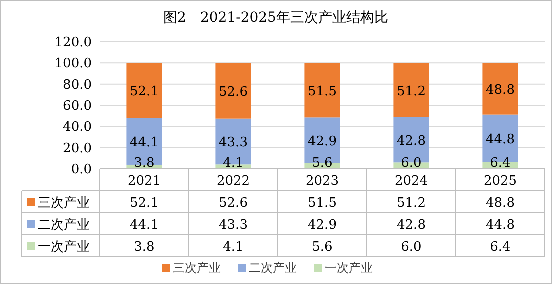  Describe the element at coordinates (233, 247) in the screenshot. I see `data-label: 4.1` at that location.